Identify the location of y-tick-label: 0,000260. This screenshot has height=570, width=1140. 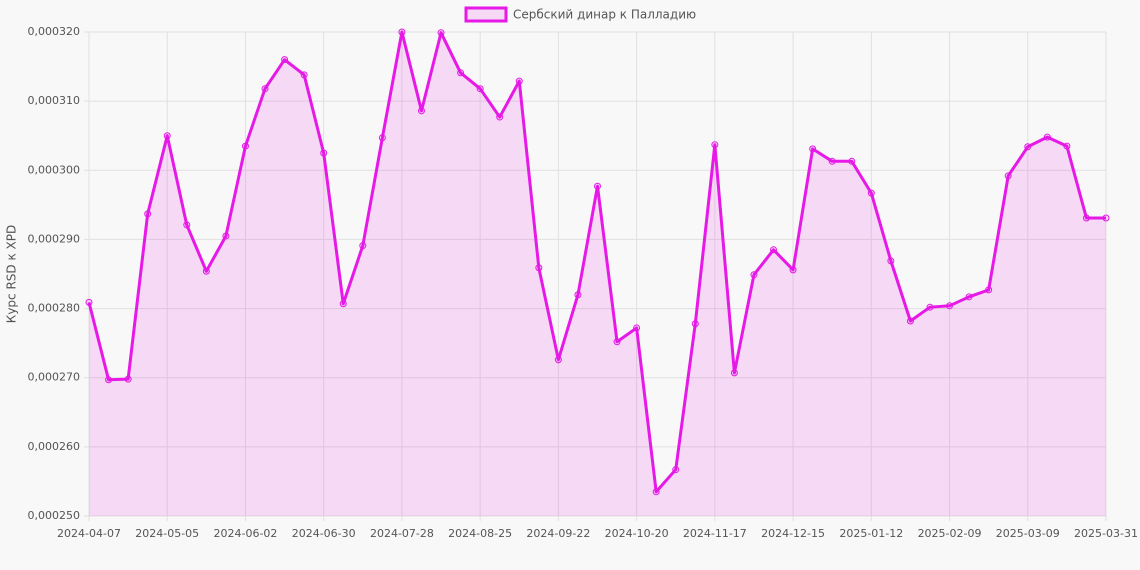
(54, 446).